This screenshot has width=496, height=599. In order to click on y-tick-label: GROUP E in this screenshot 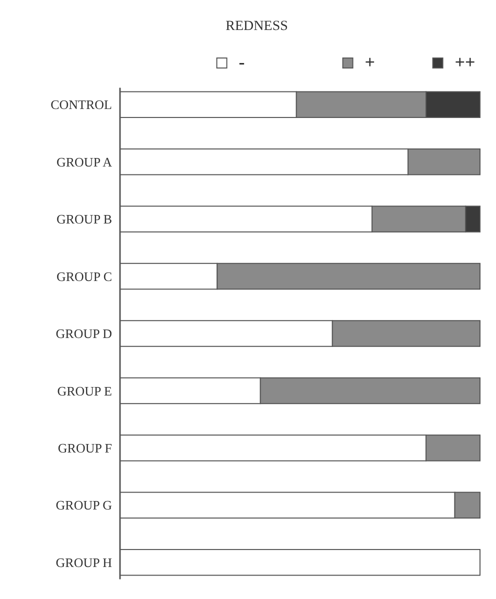, I will do `click(84, 390)`.